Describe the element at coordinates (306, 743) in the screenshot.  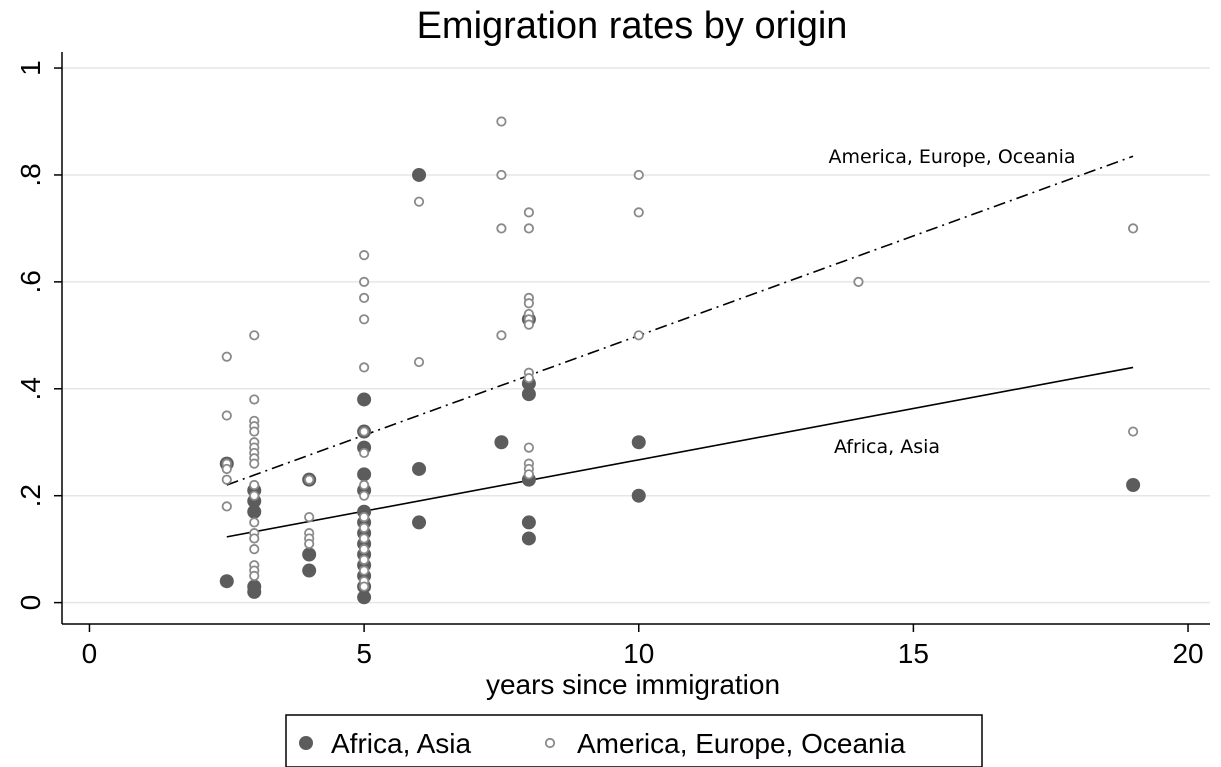
I see `legend-marker-africa-asia` at that location.